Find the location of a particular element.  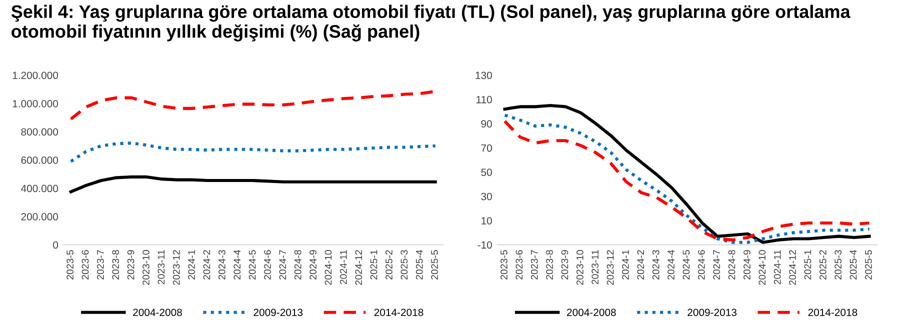

y-tick-label: 30 is located at coordinates (486, 196).